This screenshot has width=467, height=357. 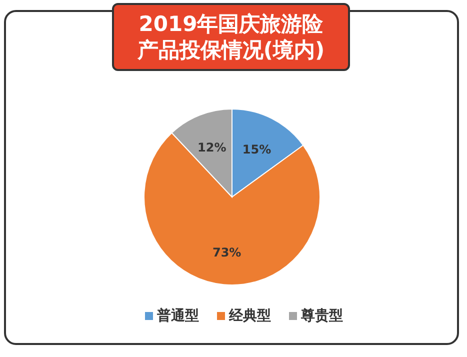 What do you see at coordinates (227, 252) in the screenshot?
I see `data-label: 73%` at bounding box center [227, 252].